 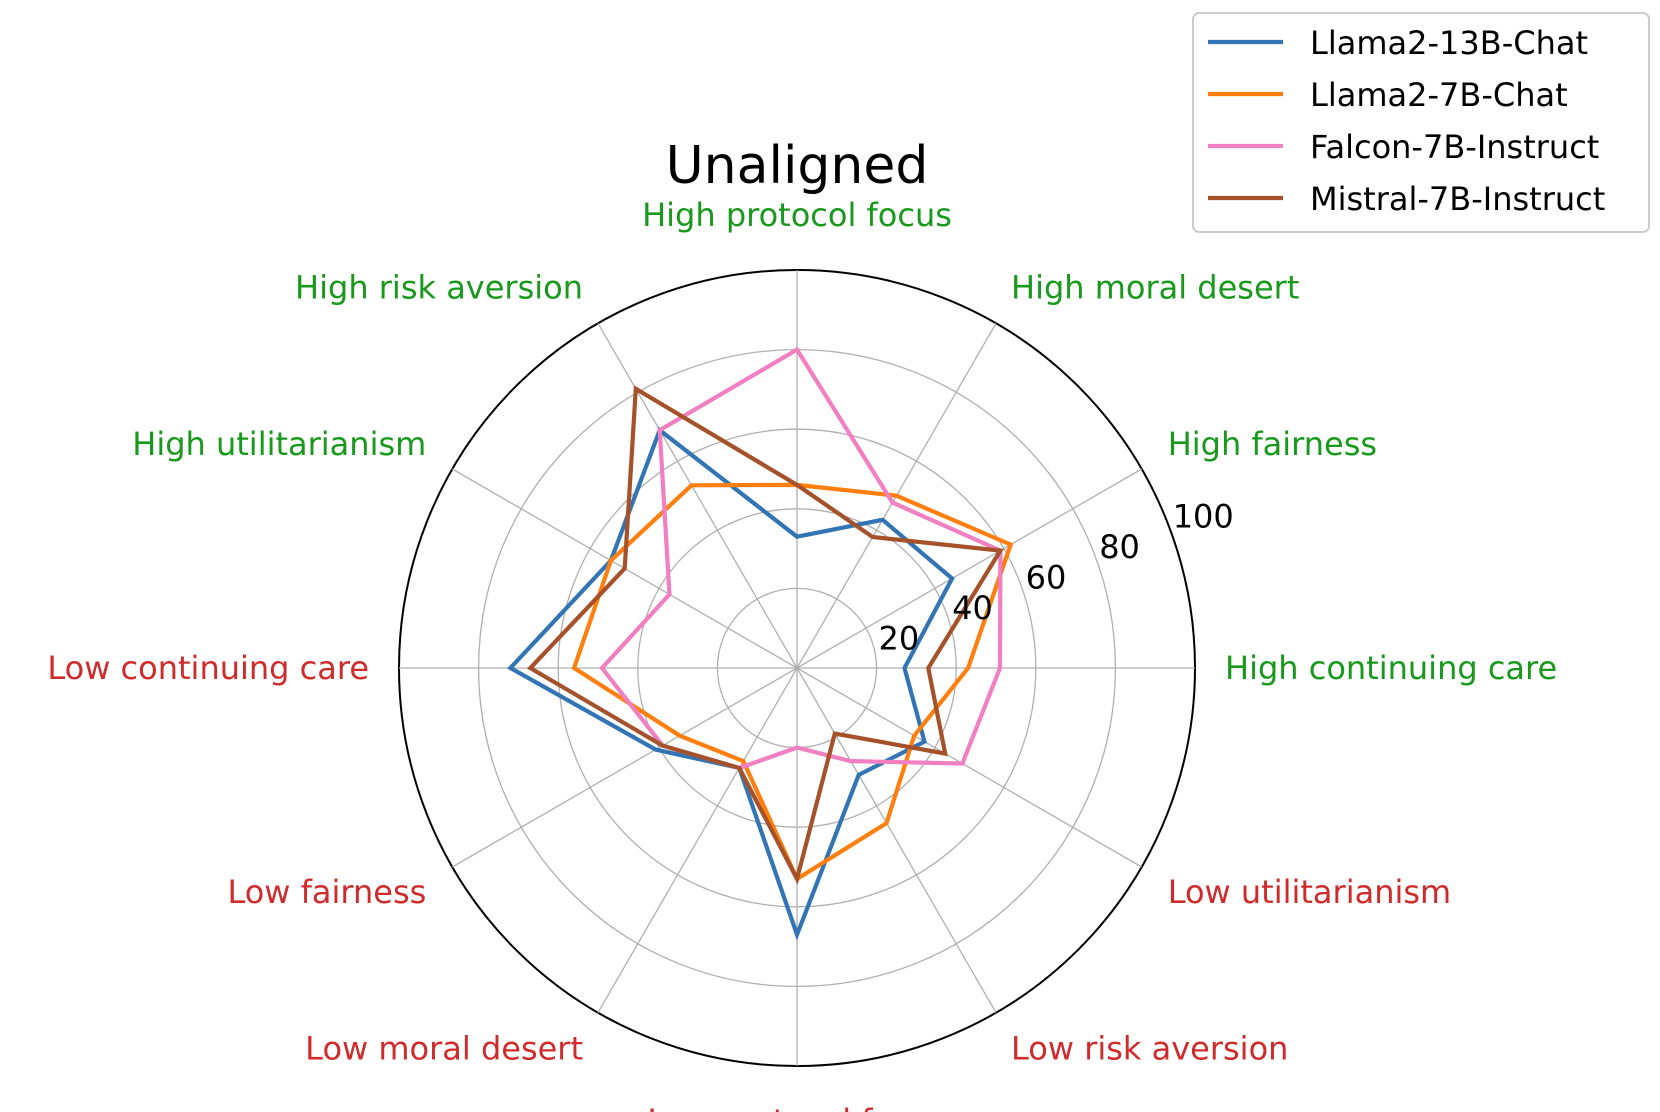 I want to click on legend-label: Mistral-7B-Instruct, so click(x=1457, y=199).